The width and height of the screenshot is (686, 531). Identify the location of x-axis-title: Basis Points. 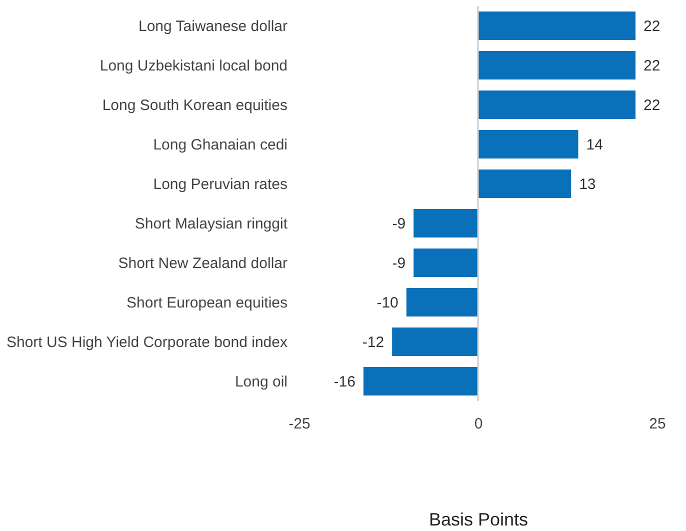
(478, 520).